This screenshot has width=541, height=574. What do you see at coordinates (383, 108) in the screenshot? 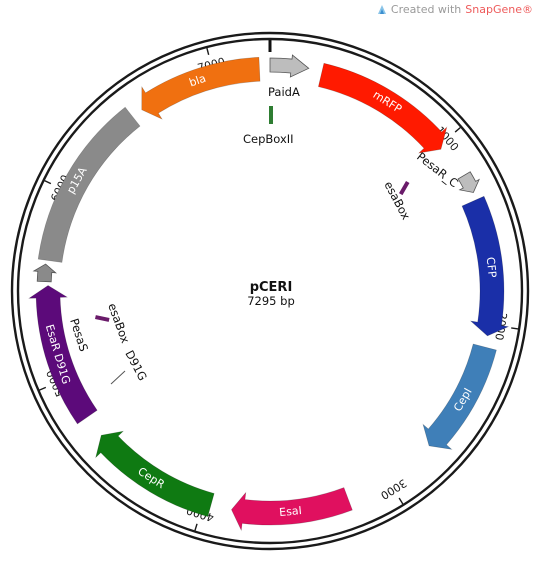
I see `feature-mrfp` at bounding box center [383, 108].